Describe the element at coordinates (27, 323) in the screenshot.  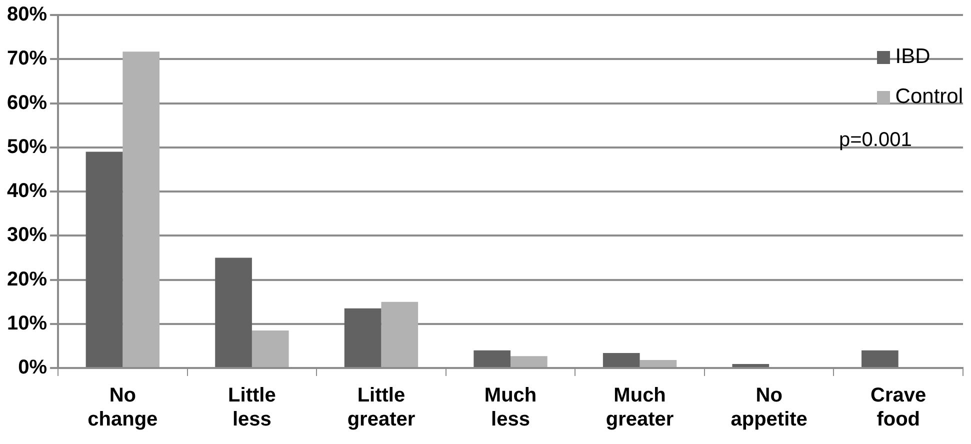
I see `y-tick-label: 10%` at that location.